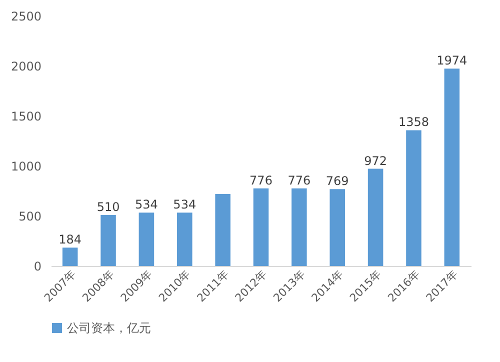  Describe the element at coordinates (26, 117) in the screenshot. I see `y-tick-label: 1500` at that location.